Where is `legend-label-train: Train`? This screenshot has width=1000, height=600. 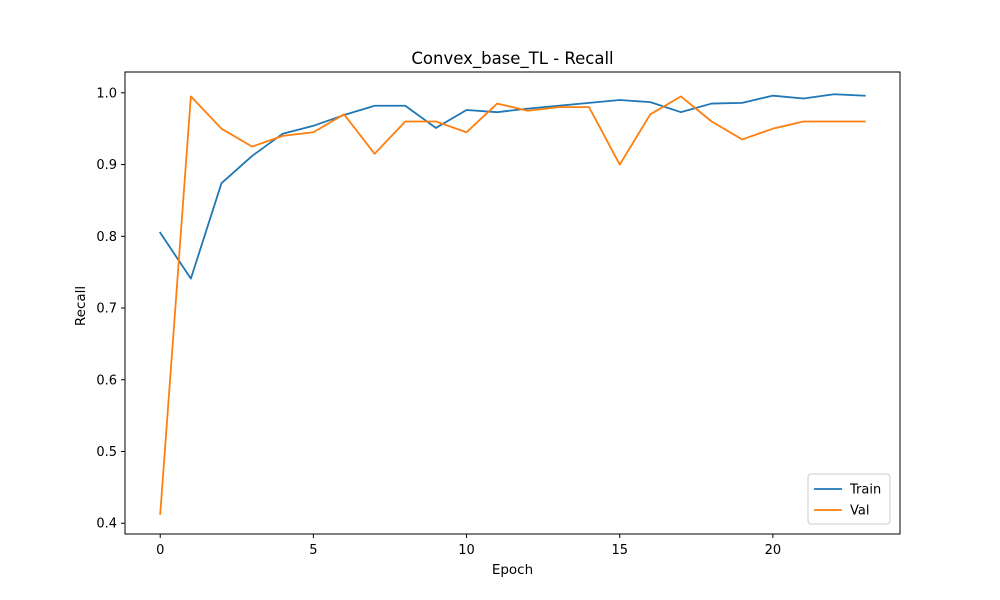
legend-label-train: Train is located at coordinates (865, 490).